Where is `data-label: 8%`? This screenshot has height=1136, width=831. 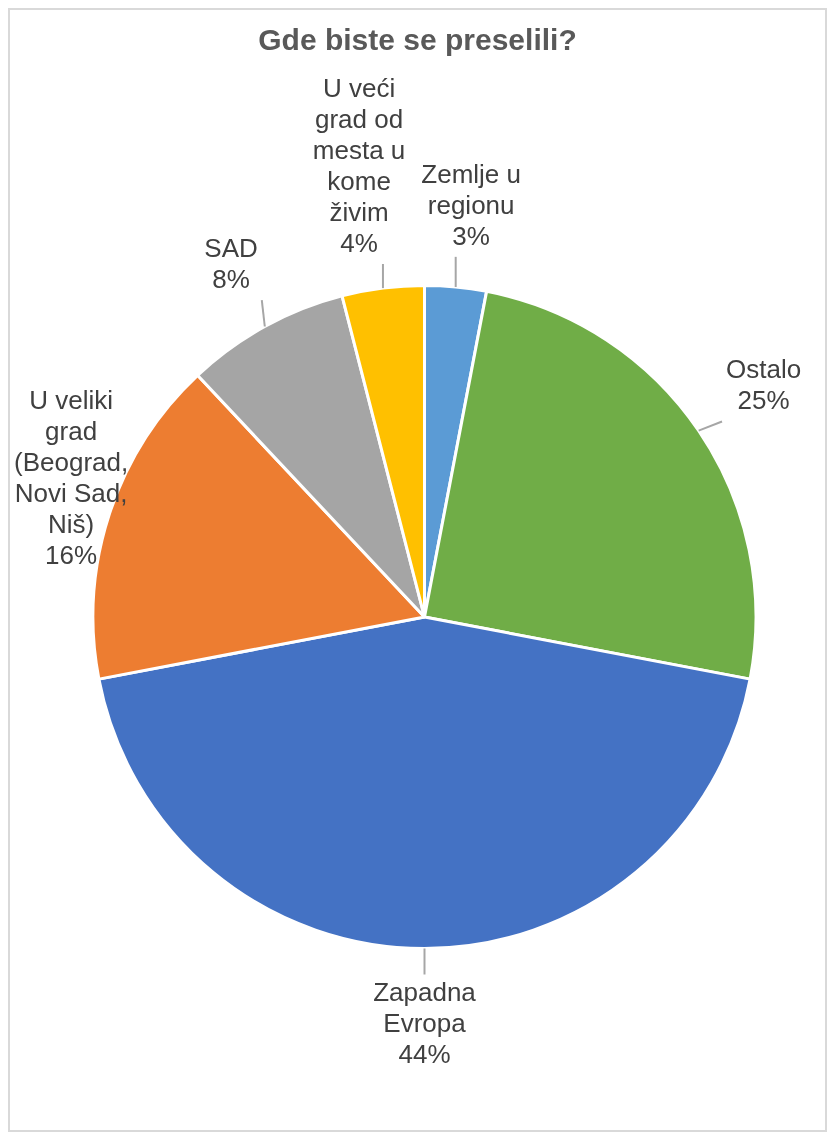
data-label: 8% is located at coordinates (231, 278).